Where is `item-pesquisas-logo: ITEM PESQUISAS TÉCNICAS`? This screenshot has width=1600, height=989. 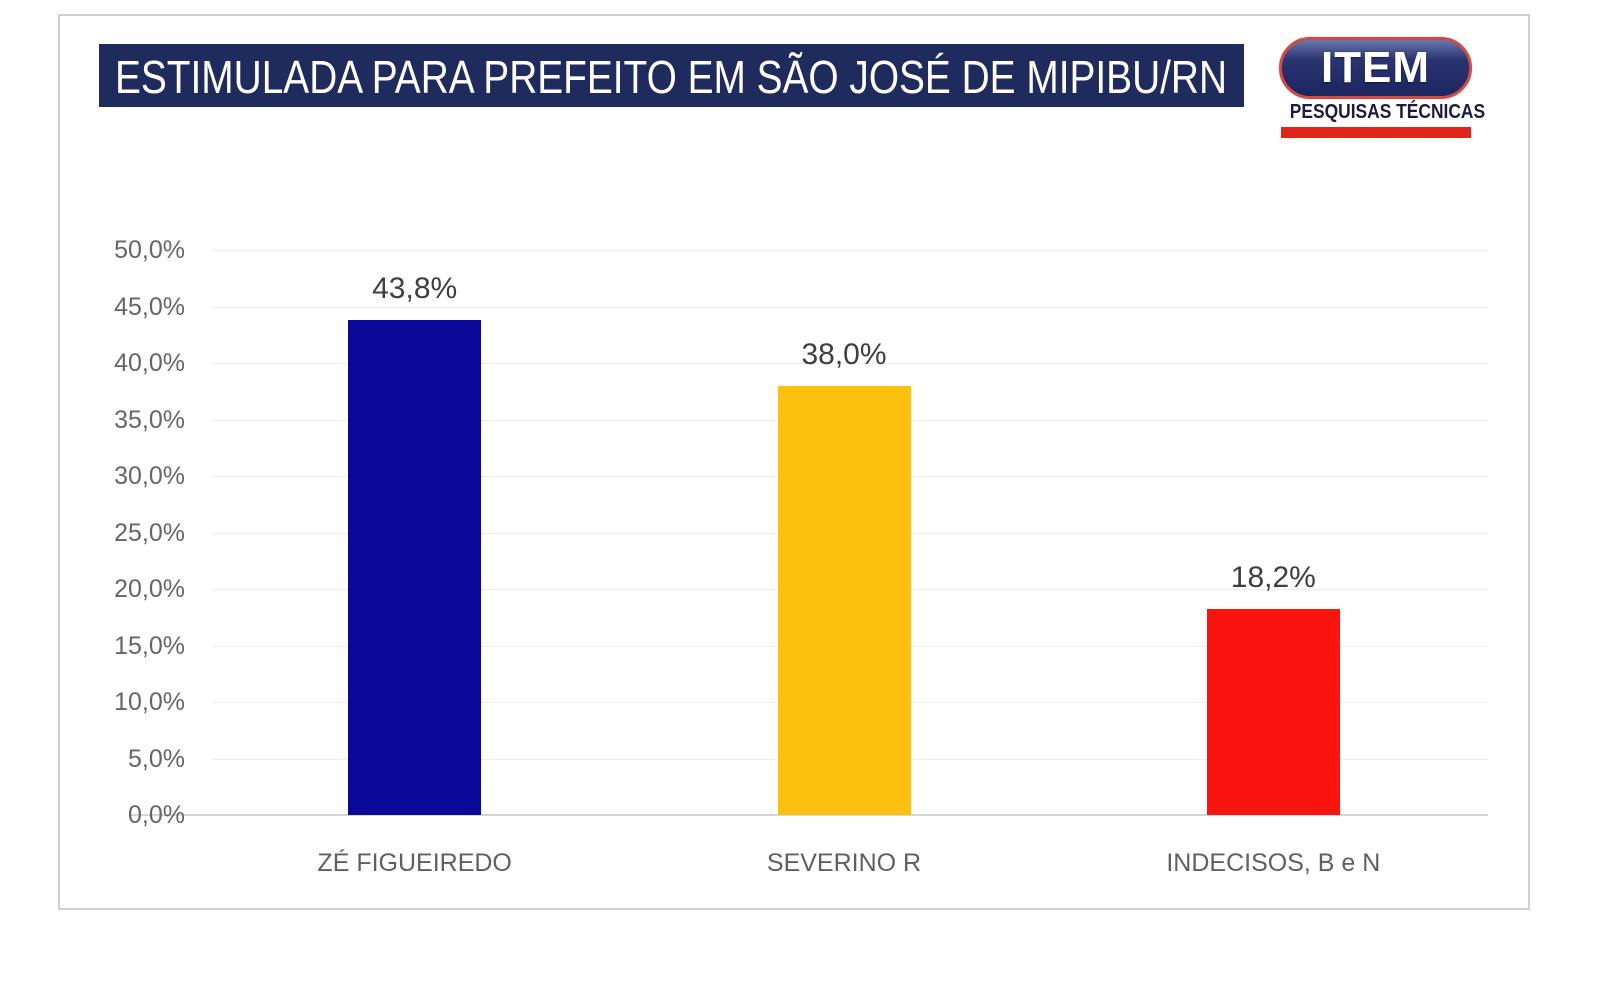 item-pesquisas-logo: ITEM PESQUISAS TÉCNICAS is located at coordinates (1381, 87).